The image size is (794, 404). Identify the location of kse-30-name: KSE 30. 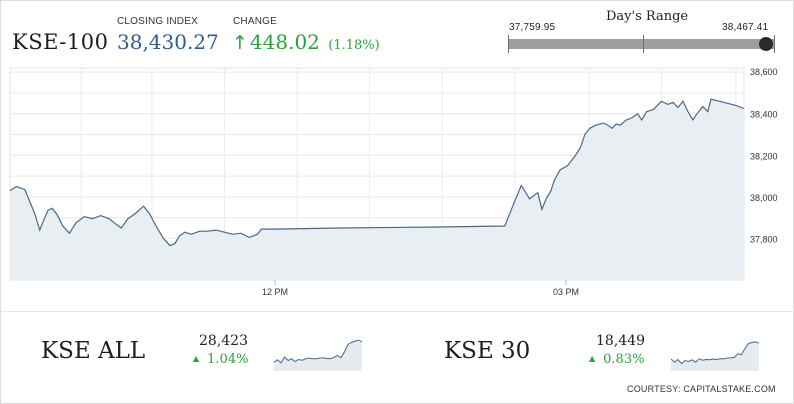
(487, 351).